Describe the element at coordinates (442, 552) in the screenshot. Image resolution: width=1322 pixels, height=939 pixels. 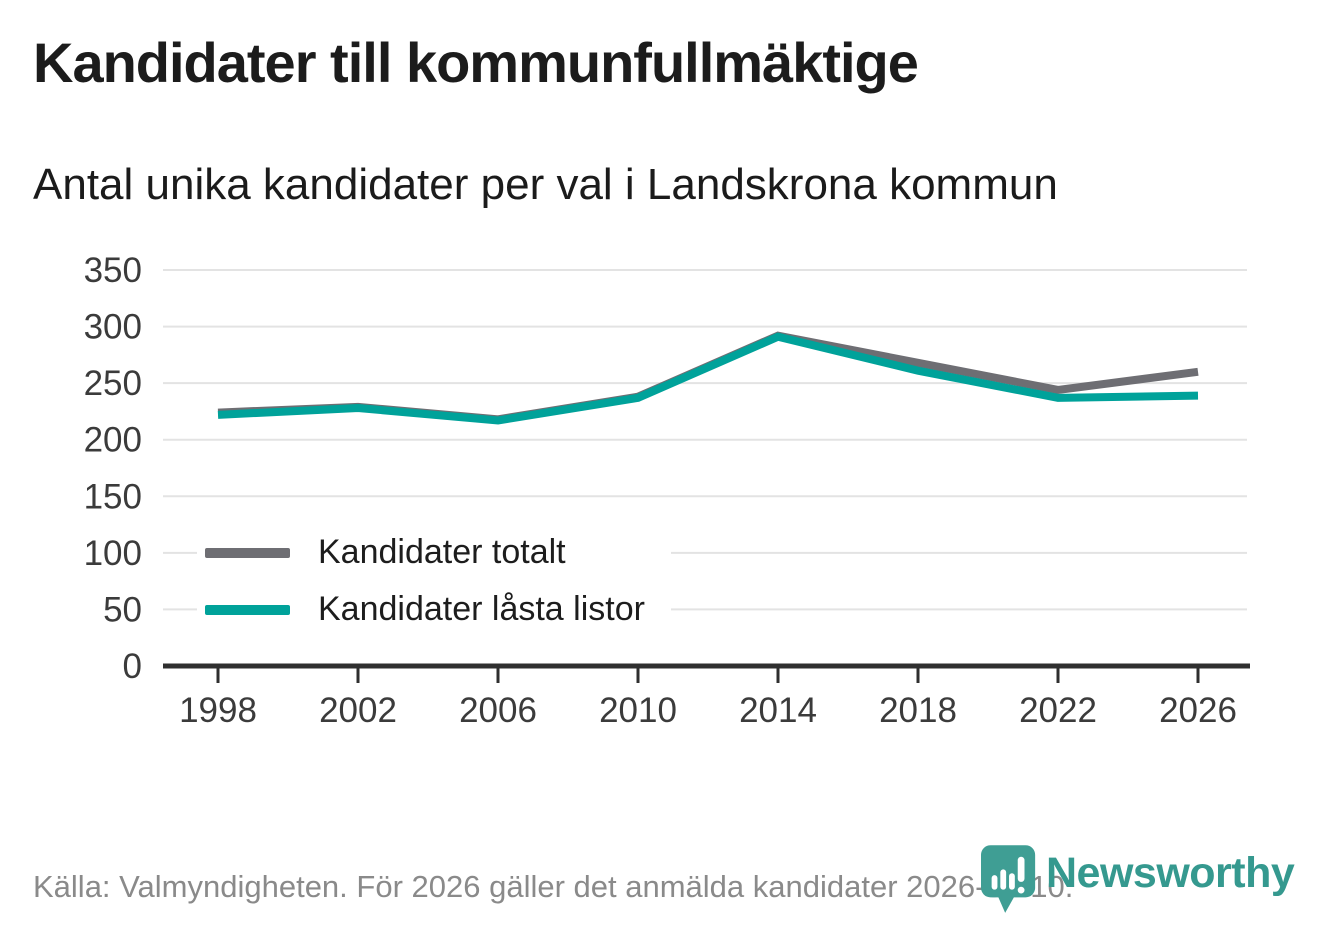
I see `legend-label-totalt: Kandidater totalt` at that location.